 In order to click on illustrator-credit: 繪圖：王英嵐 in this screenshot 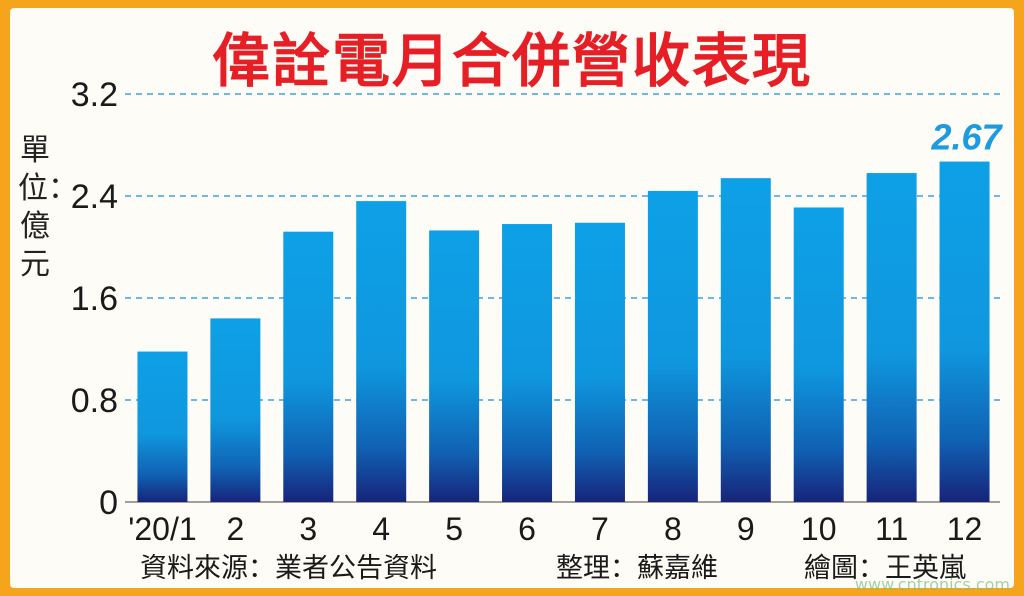, I will do `click(885, 568)`.